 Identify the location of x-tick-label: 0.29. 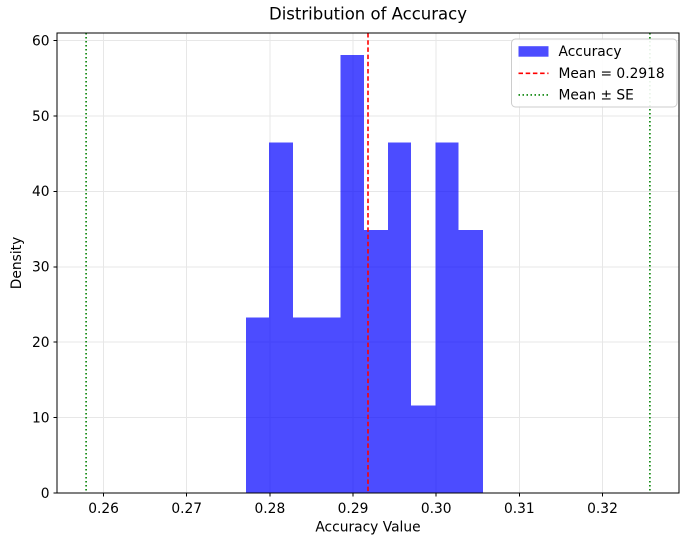
(353, 509).